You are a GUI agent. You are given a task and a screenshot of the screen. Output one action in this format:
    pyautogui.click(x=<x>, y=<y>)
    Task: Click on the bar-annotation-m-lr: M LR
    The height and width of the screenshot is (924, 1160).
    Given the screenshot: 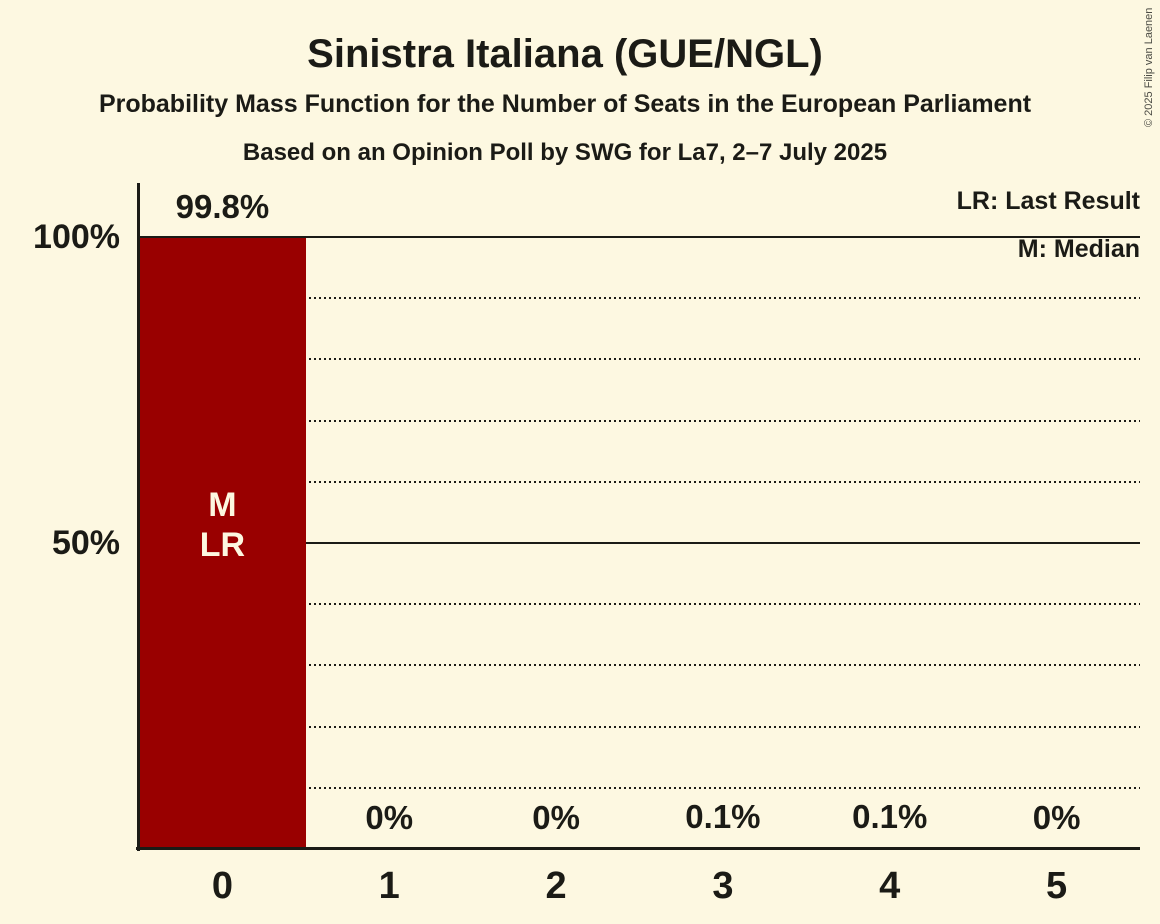 What is the action you would take?
    pyautogui.click(x=222, y=525)
    